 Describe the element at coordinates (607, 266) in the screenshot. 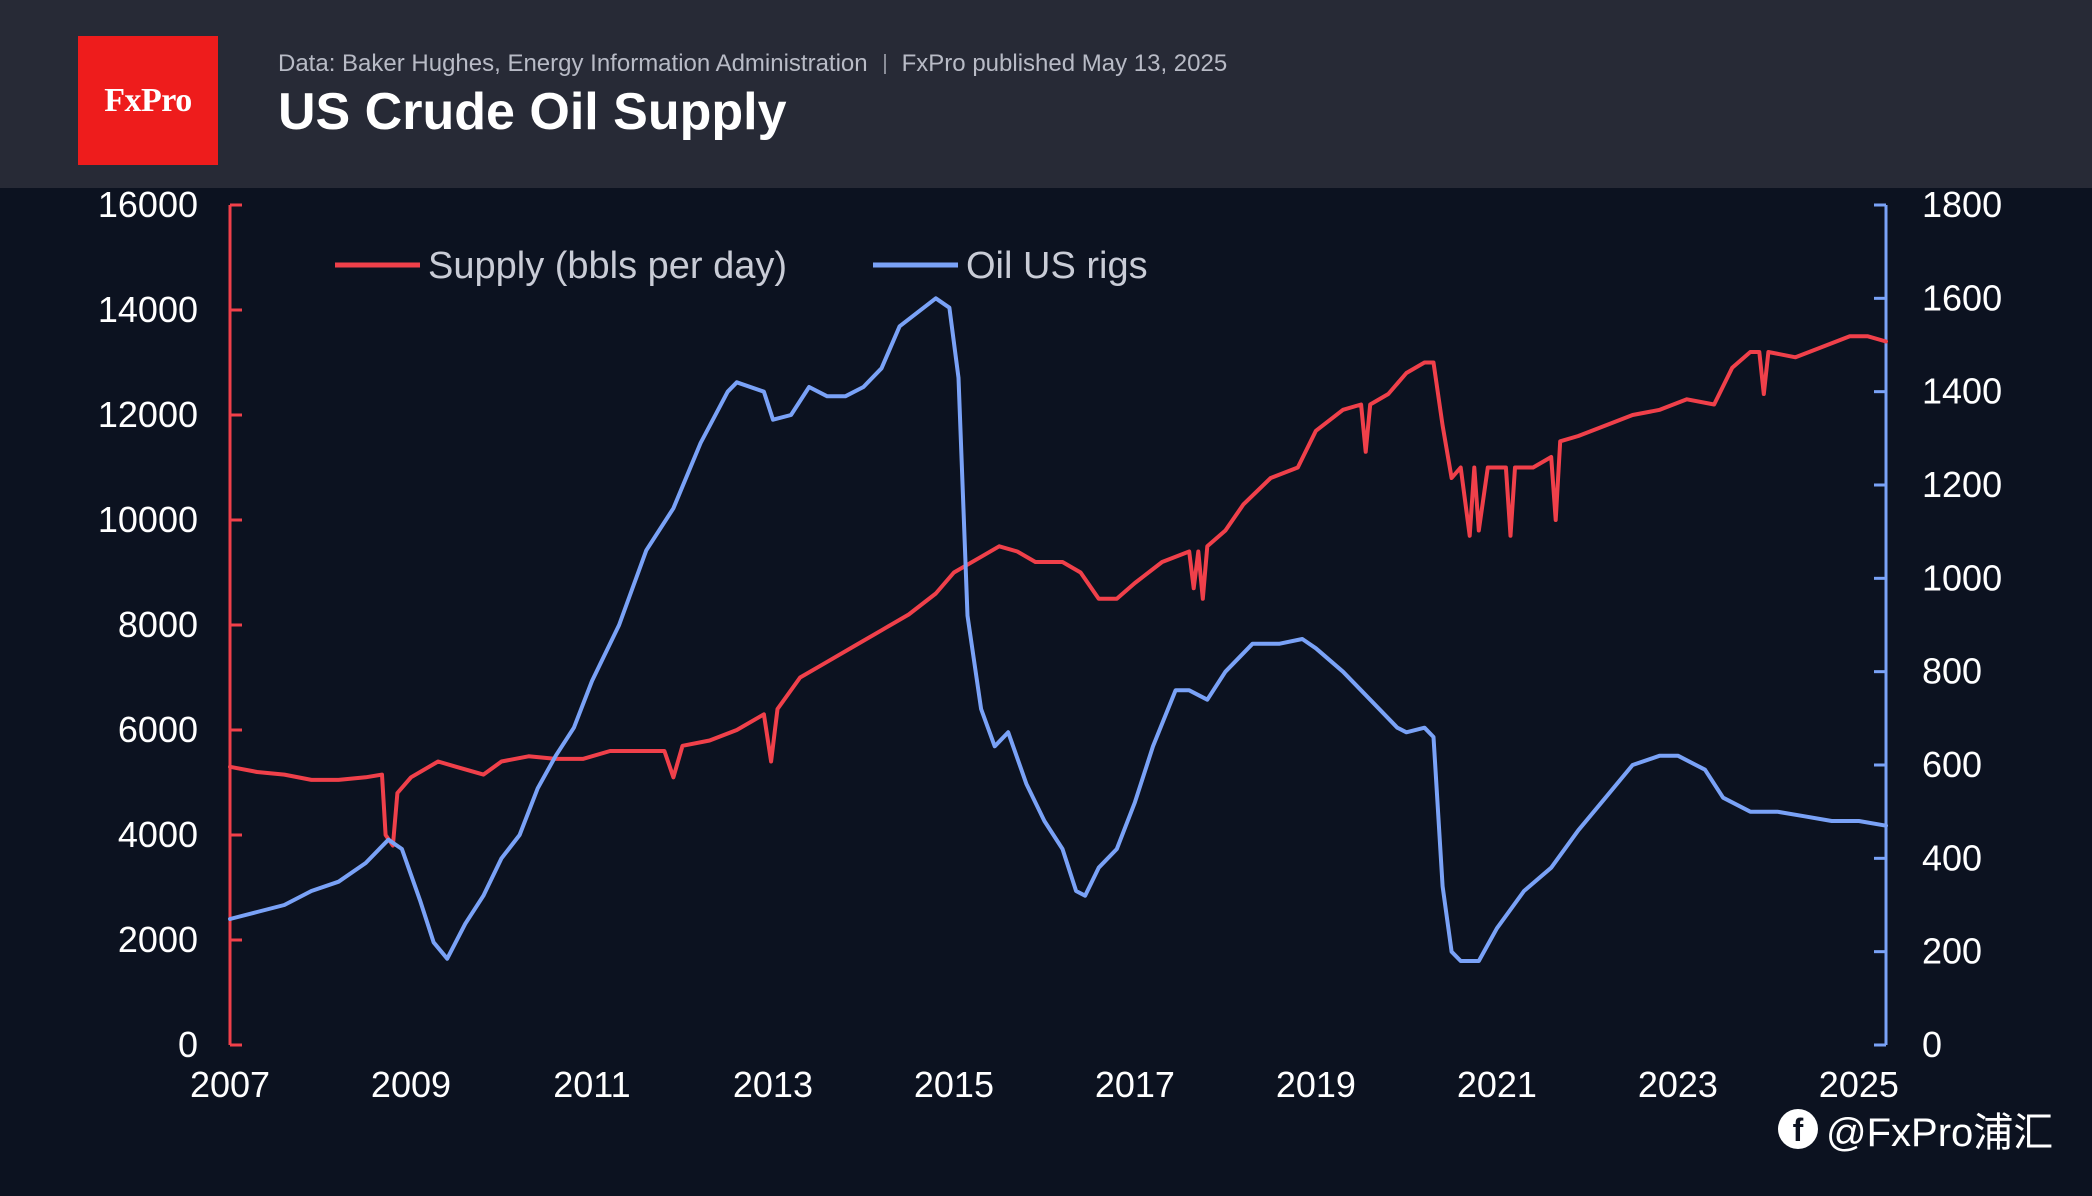

I see `legend-supply-label: Supply (bbls per day)` at that location.